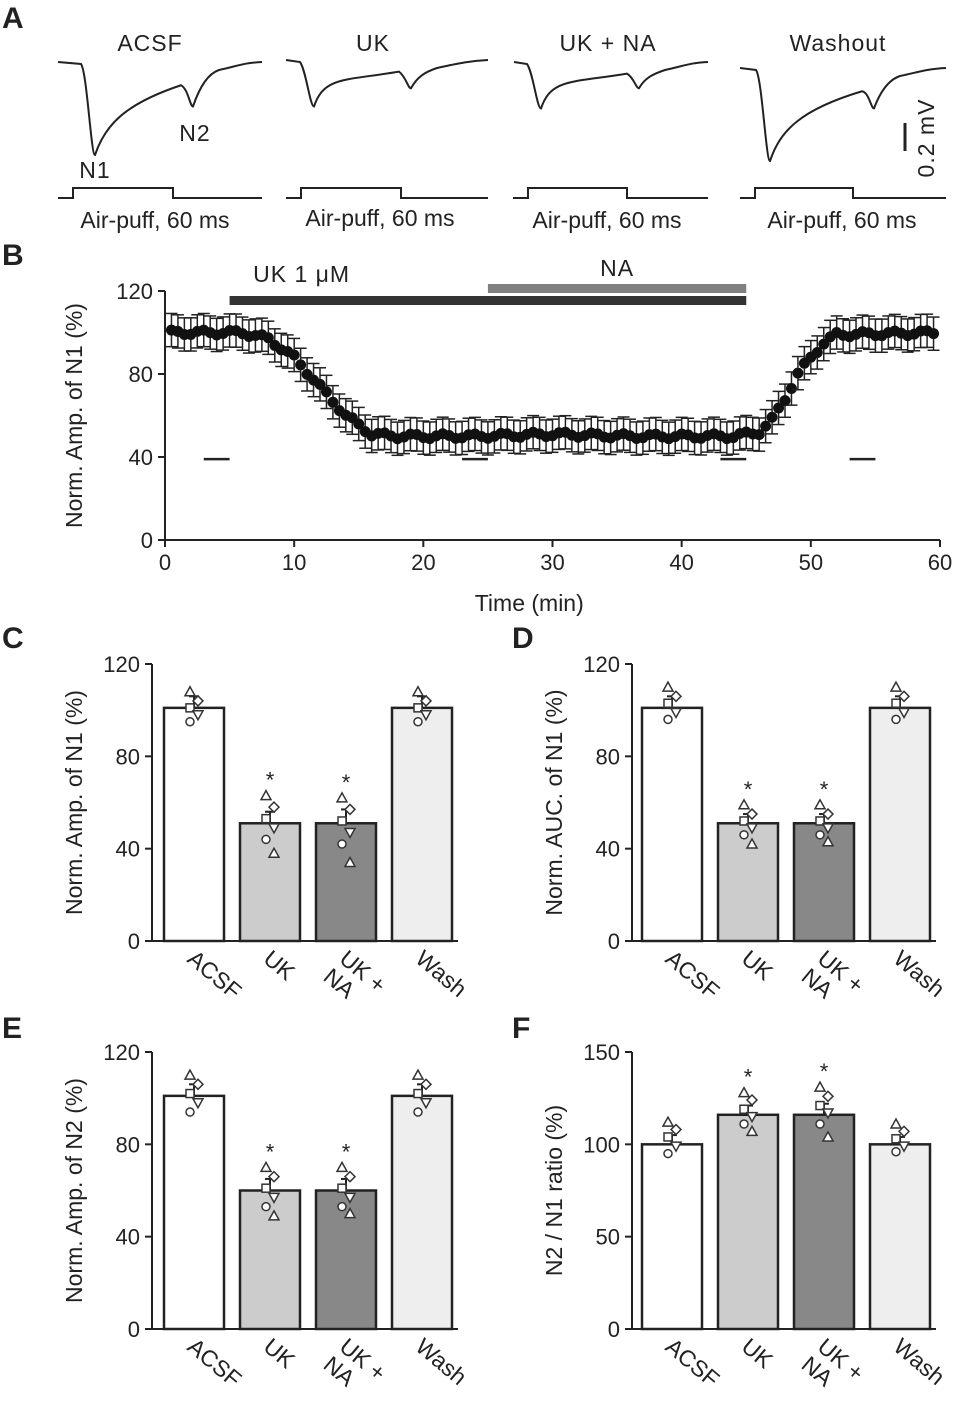 The height and width of the screenshot is (1404, 956). Describe the element at coordinates (608, 1237) in the screenshot. I see `y-tick-label: 50` at that location.